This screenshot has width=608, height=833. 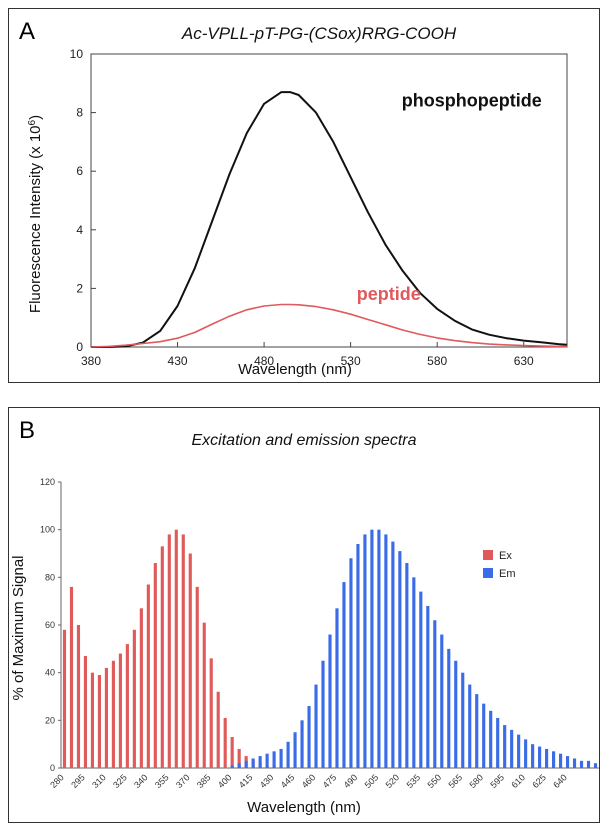 I want to click on y-tick-label: 0, so click(x=79, y=347).